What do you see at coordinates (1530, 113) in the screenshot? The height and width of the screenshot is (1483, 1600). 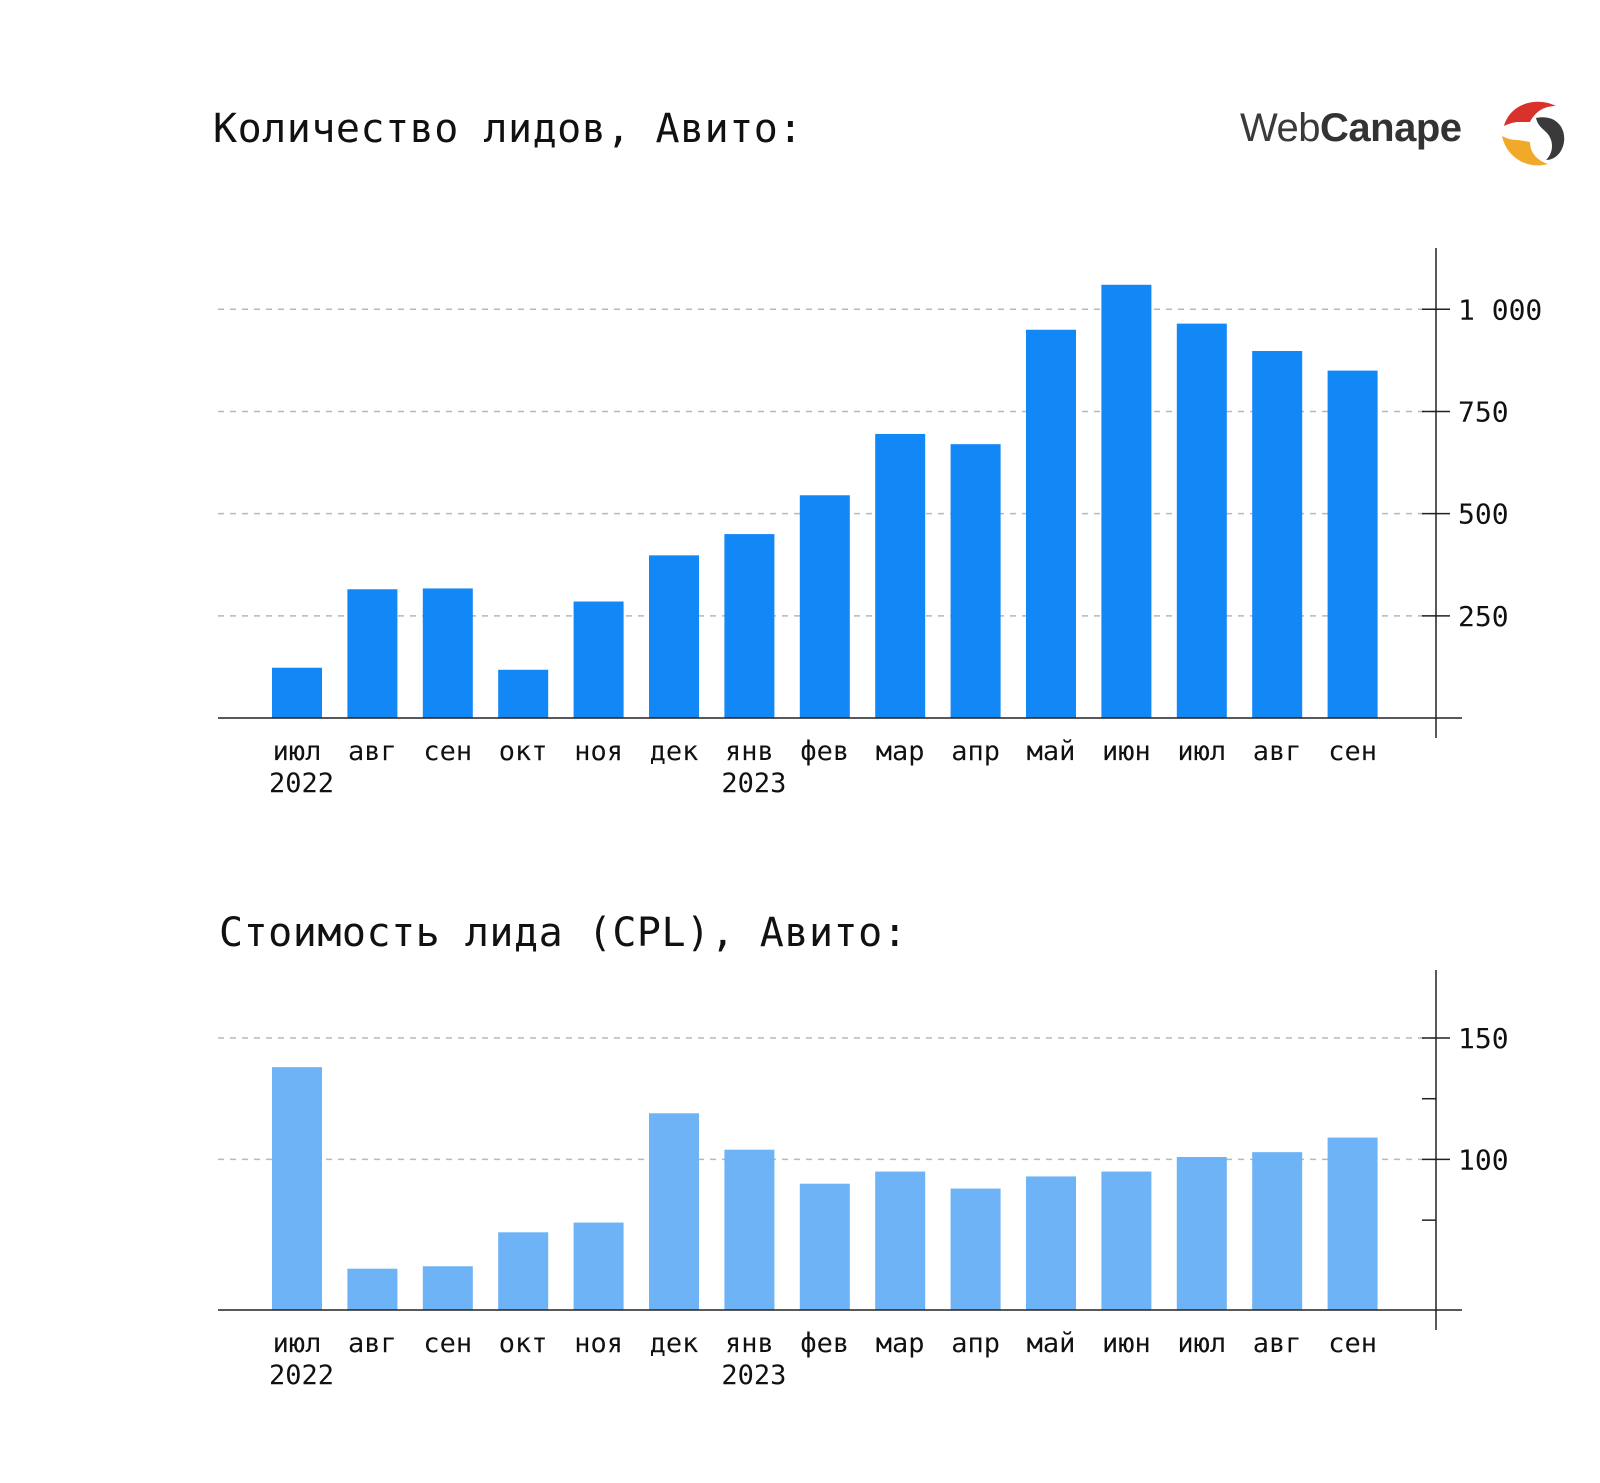 I see `logo-swirl-red` at bounding box center [1530, 113].